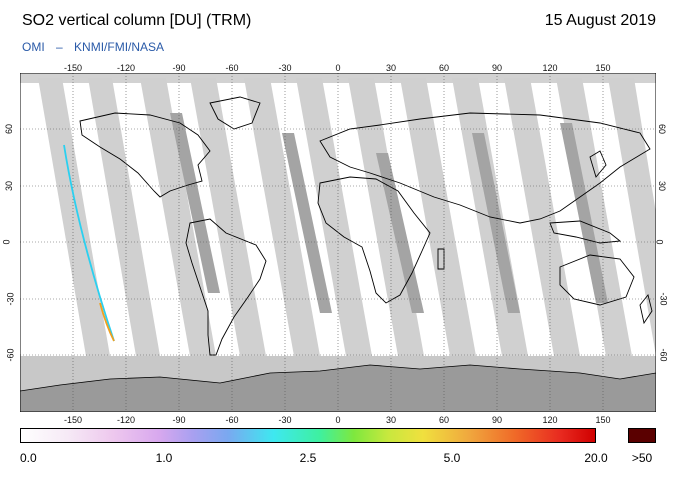 The width and height of the screenshot is (676, 480). Describe the element at coordinates (646, 309) in the screenshot. I see `new-zealand-outline` at that location.